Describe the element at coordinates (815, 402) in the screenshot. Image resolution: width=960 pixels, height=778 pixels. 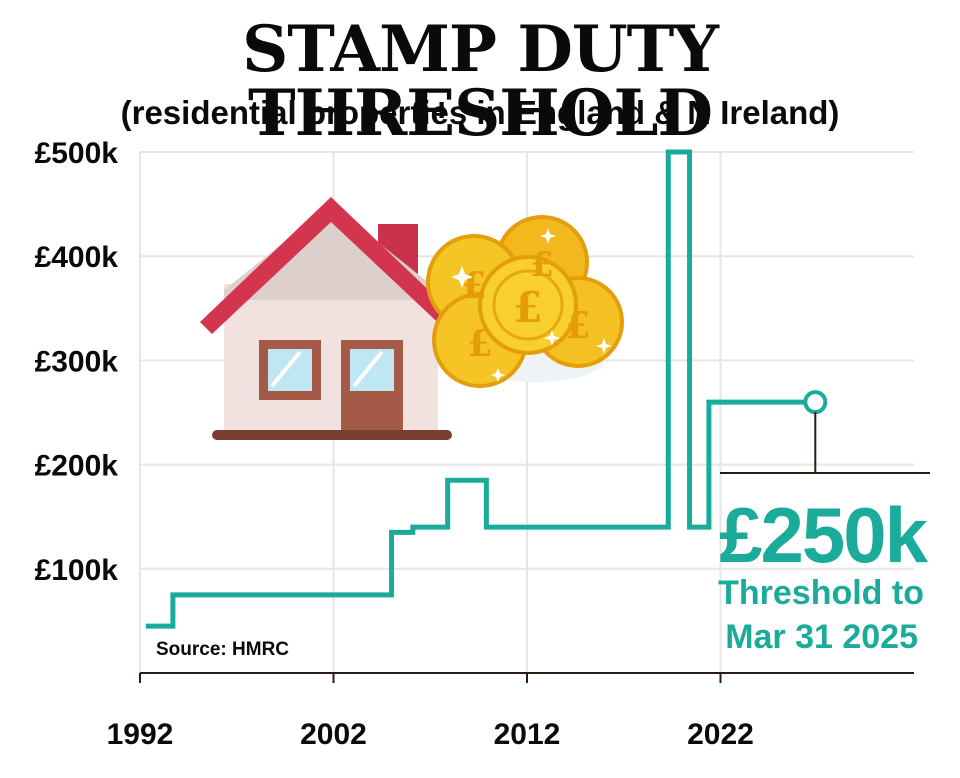
I see `series-end-marker` at that location.